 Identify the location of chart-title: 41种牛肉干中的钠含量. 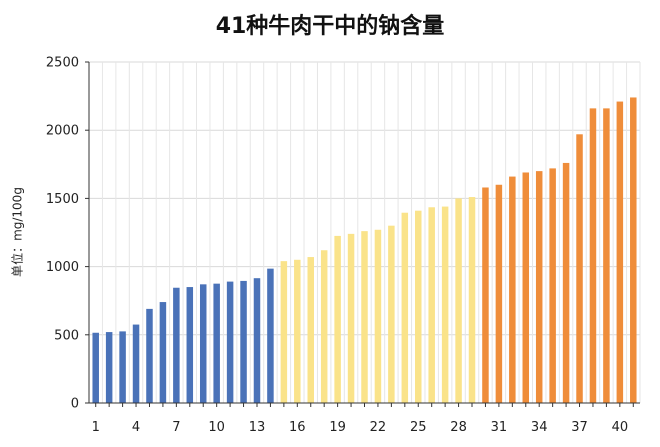
(330, 26).